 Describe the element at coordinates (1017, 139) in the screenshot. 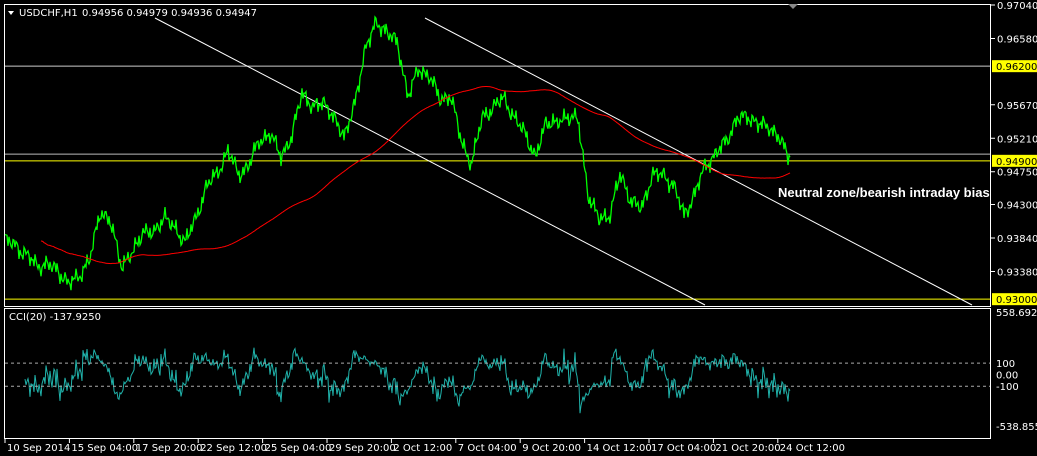

I see `price-tick-label: 0.95210` at that location.